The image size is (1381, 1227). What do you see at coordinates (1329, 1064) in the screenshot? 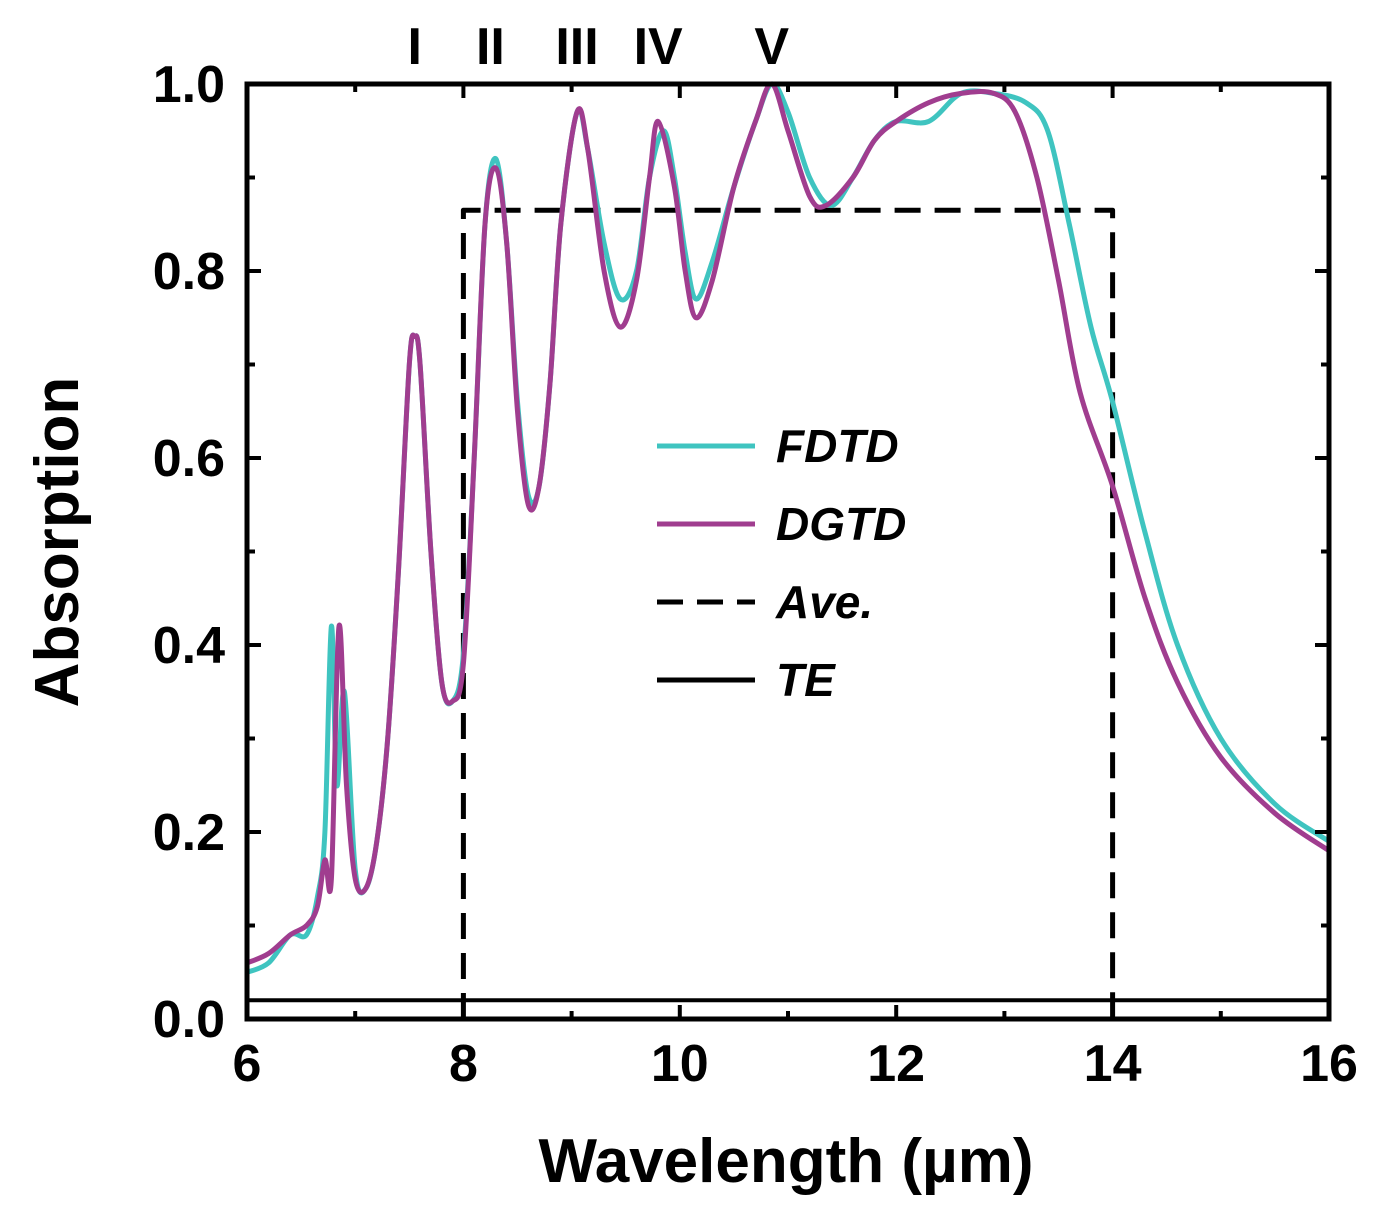
I see `x-tick-label: 16` at bounding box center [1329, 1064].